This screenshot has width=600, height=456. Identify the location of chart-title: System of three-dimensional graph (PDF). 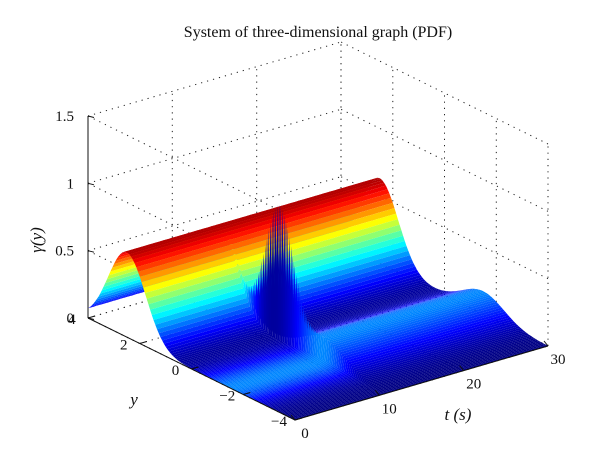
(318, 32).